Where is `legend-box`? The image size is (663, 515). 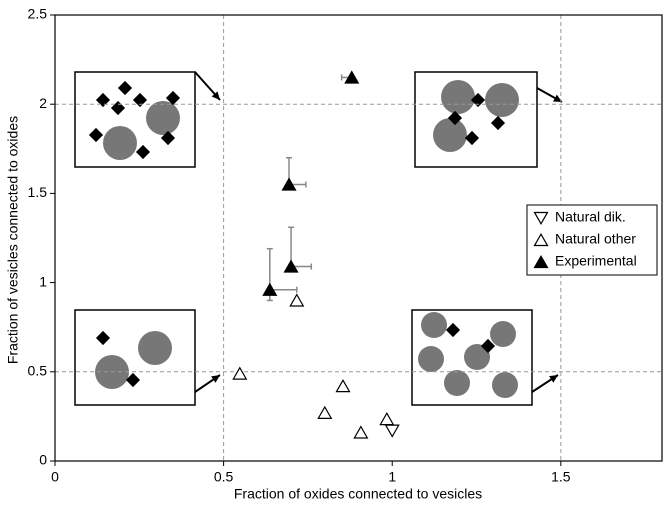
legend-box is located at coordinates (592, 240).